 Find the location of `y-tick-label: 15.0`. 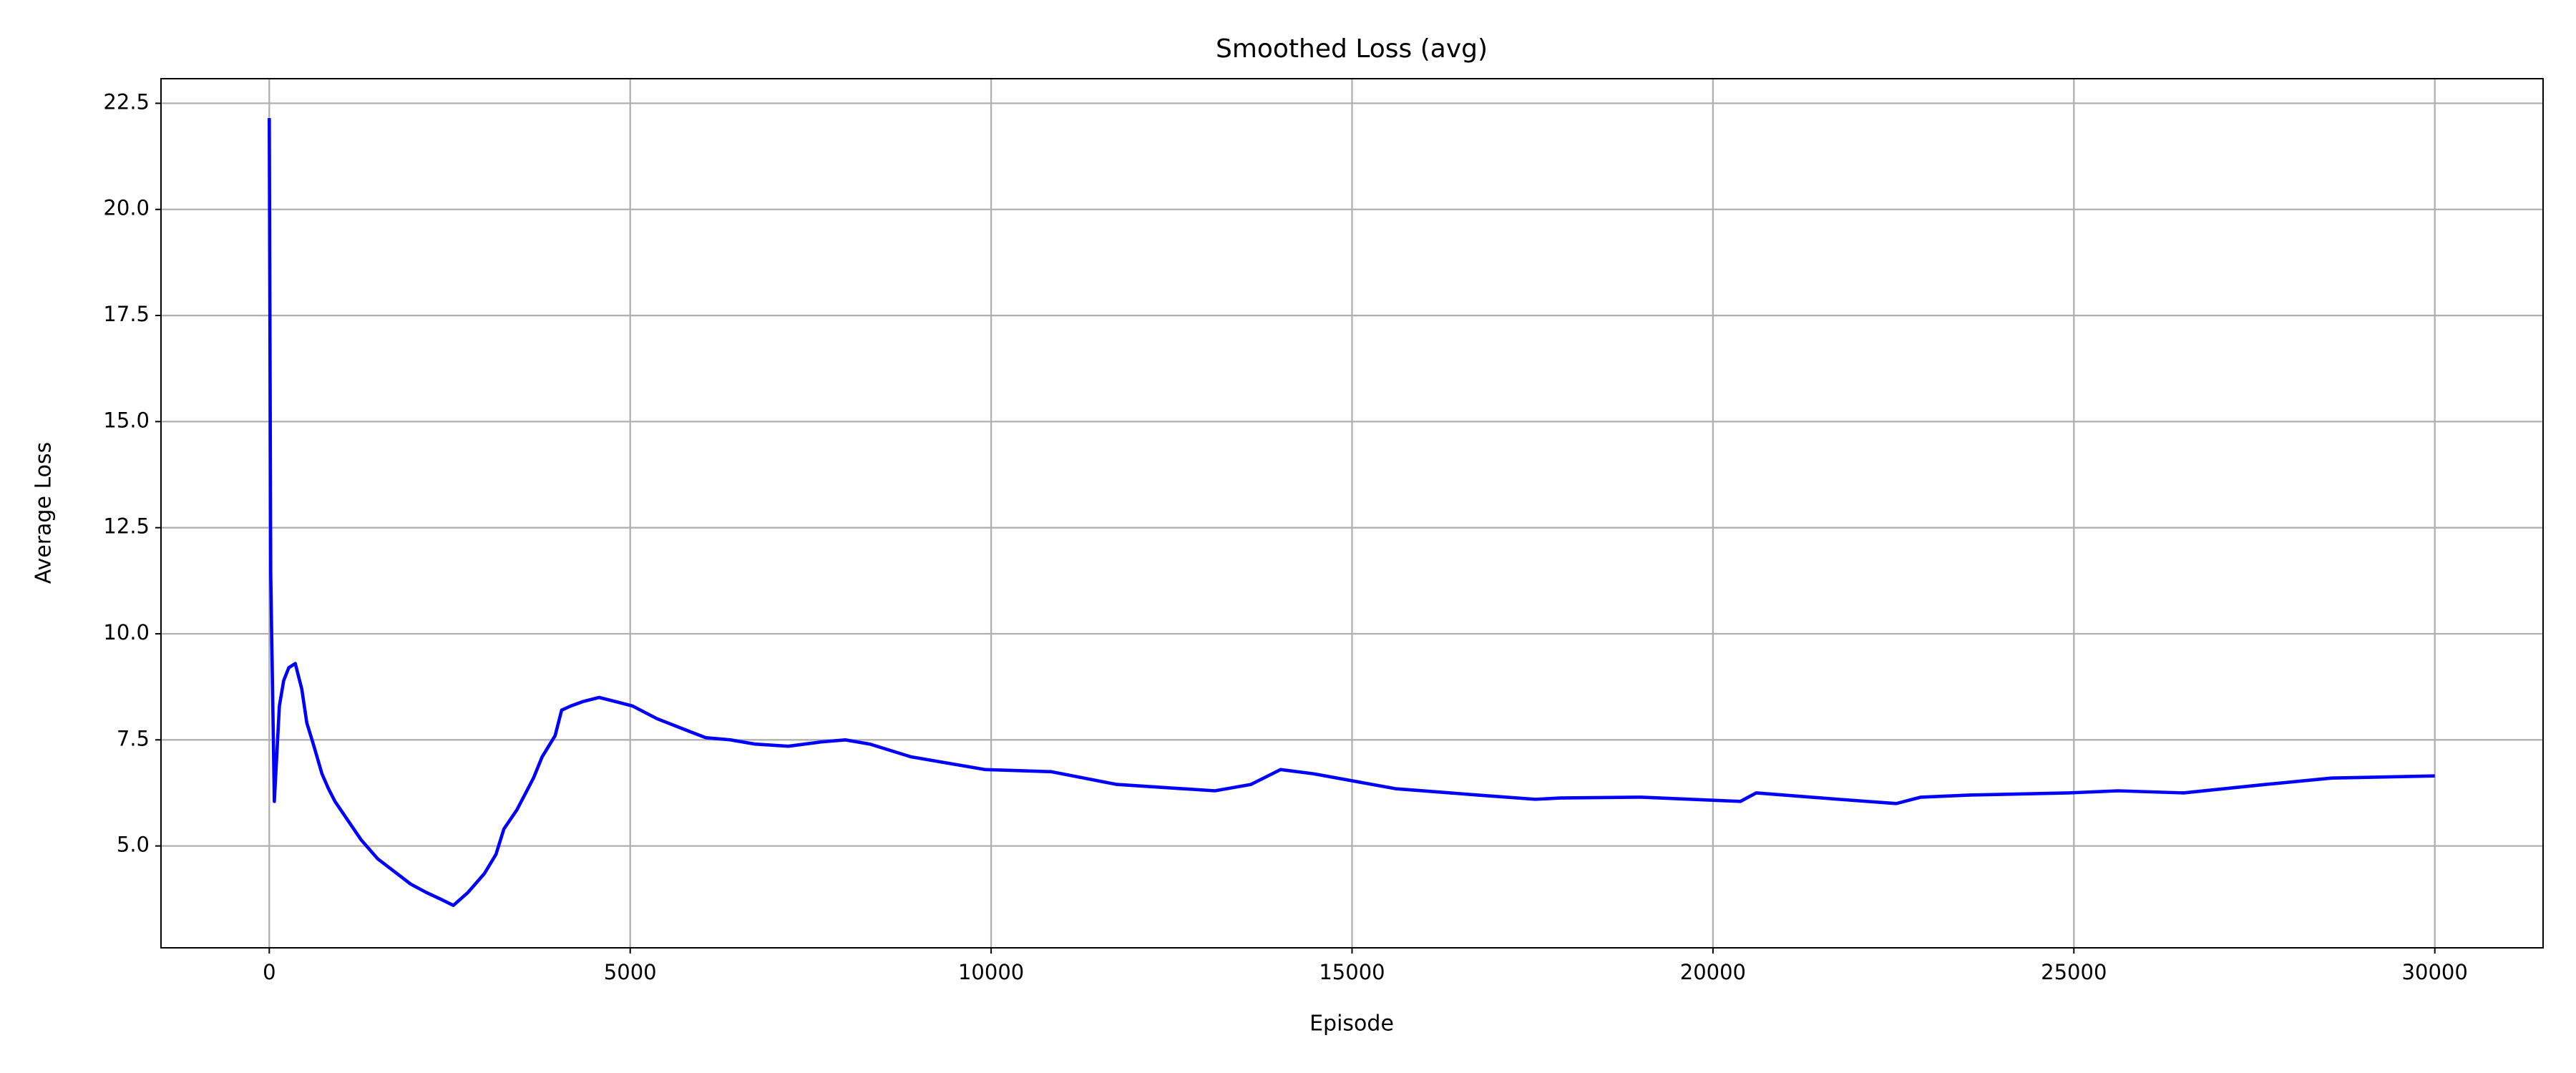

y-tick-label: 15.0 is located at coordinates (126, 420).